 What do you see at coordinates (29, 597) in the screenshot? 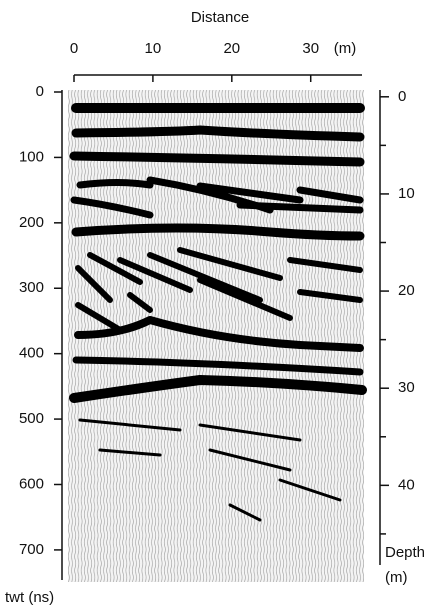
I see `left-axis-title: twt (ns)` at bounding box center [29, 597].